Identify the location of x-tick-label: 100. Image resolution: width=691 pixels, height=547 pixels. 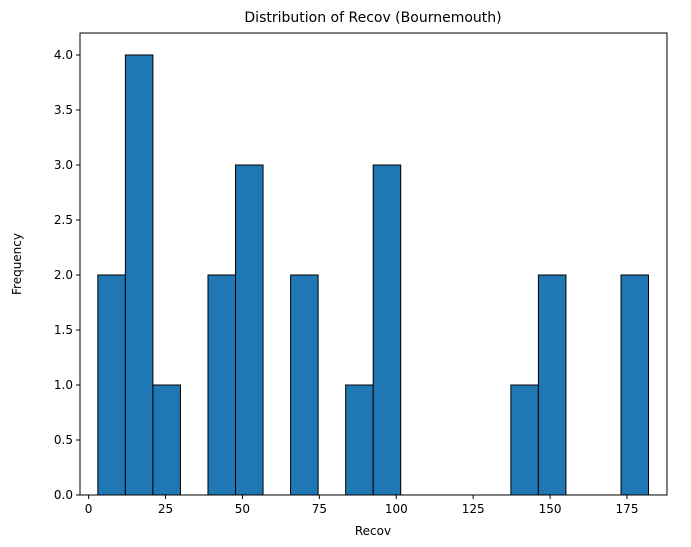
(396, 509).